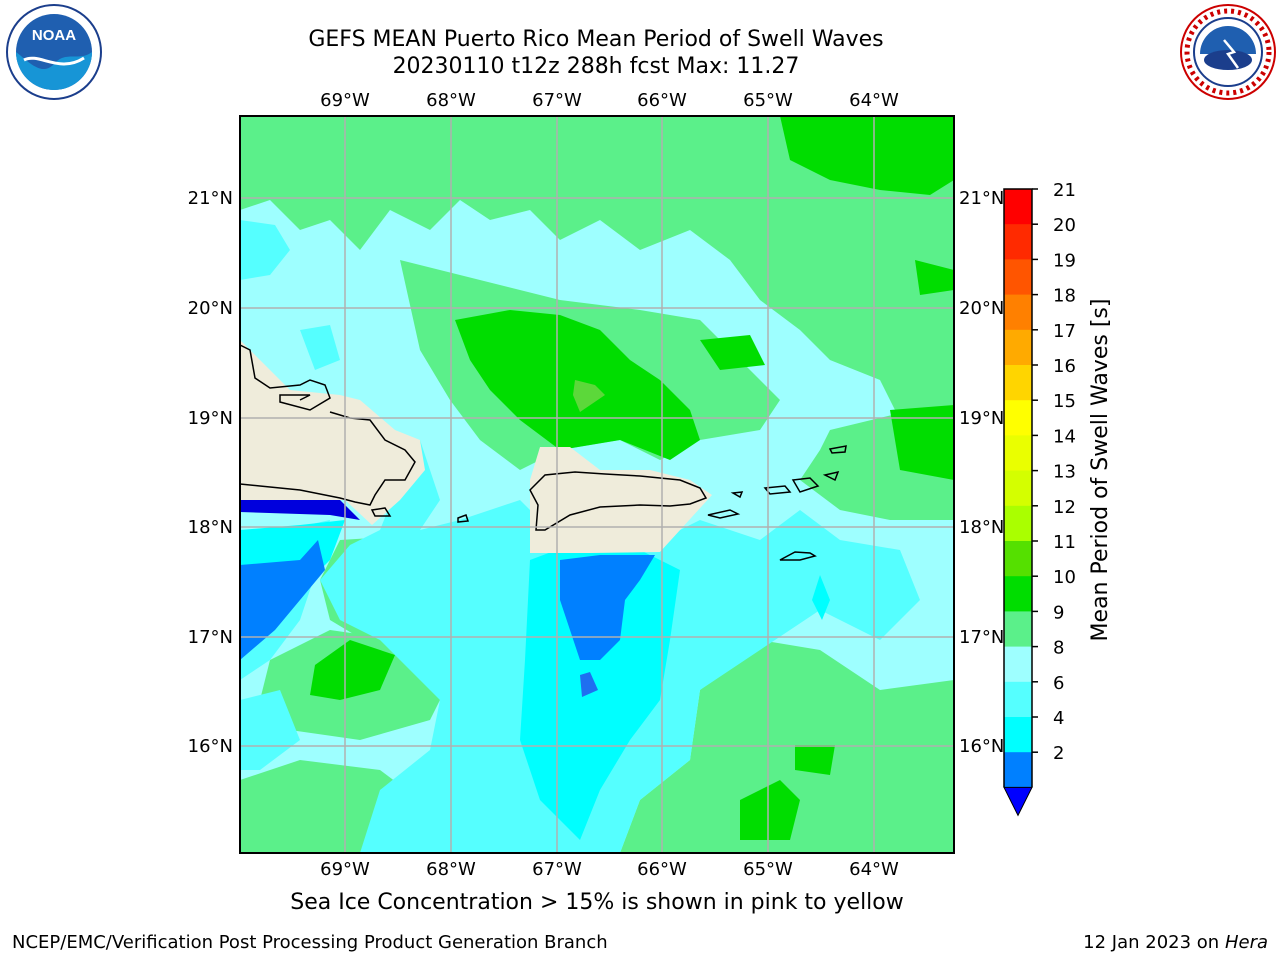 The image size is (1280, 960). I want to click on lat-label-left: 21°N, so click(210, 198).